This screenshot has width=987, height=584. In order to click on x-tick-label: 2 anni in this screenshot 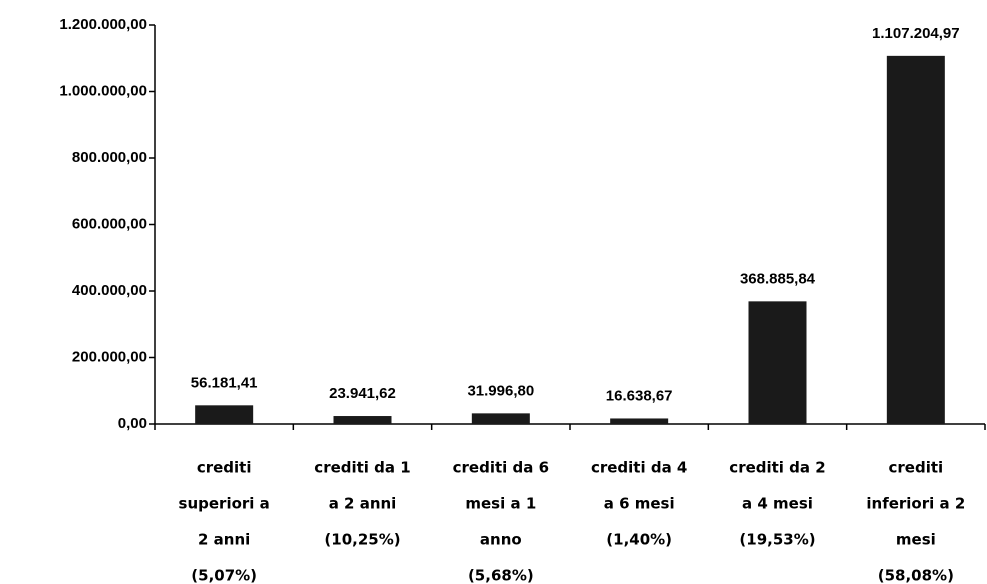, I will do `click(224, 540)`.